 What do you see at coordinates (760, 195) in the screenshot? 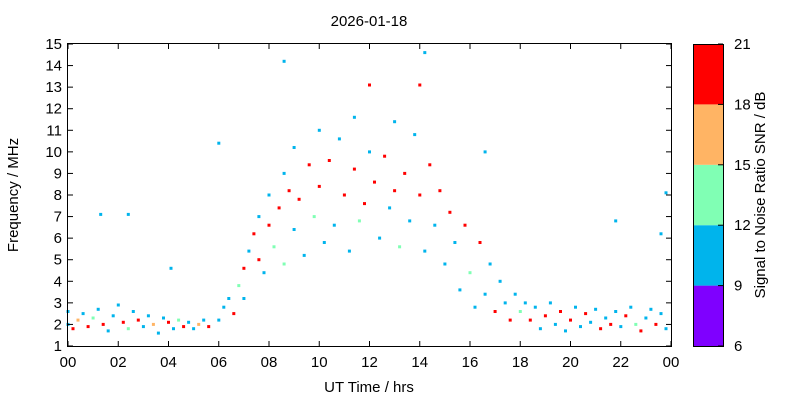
I see `colorbar-label: Signal to Noise Ratio SNR / dB` at bounding box center [760, 195].